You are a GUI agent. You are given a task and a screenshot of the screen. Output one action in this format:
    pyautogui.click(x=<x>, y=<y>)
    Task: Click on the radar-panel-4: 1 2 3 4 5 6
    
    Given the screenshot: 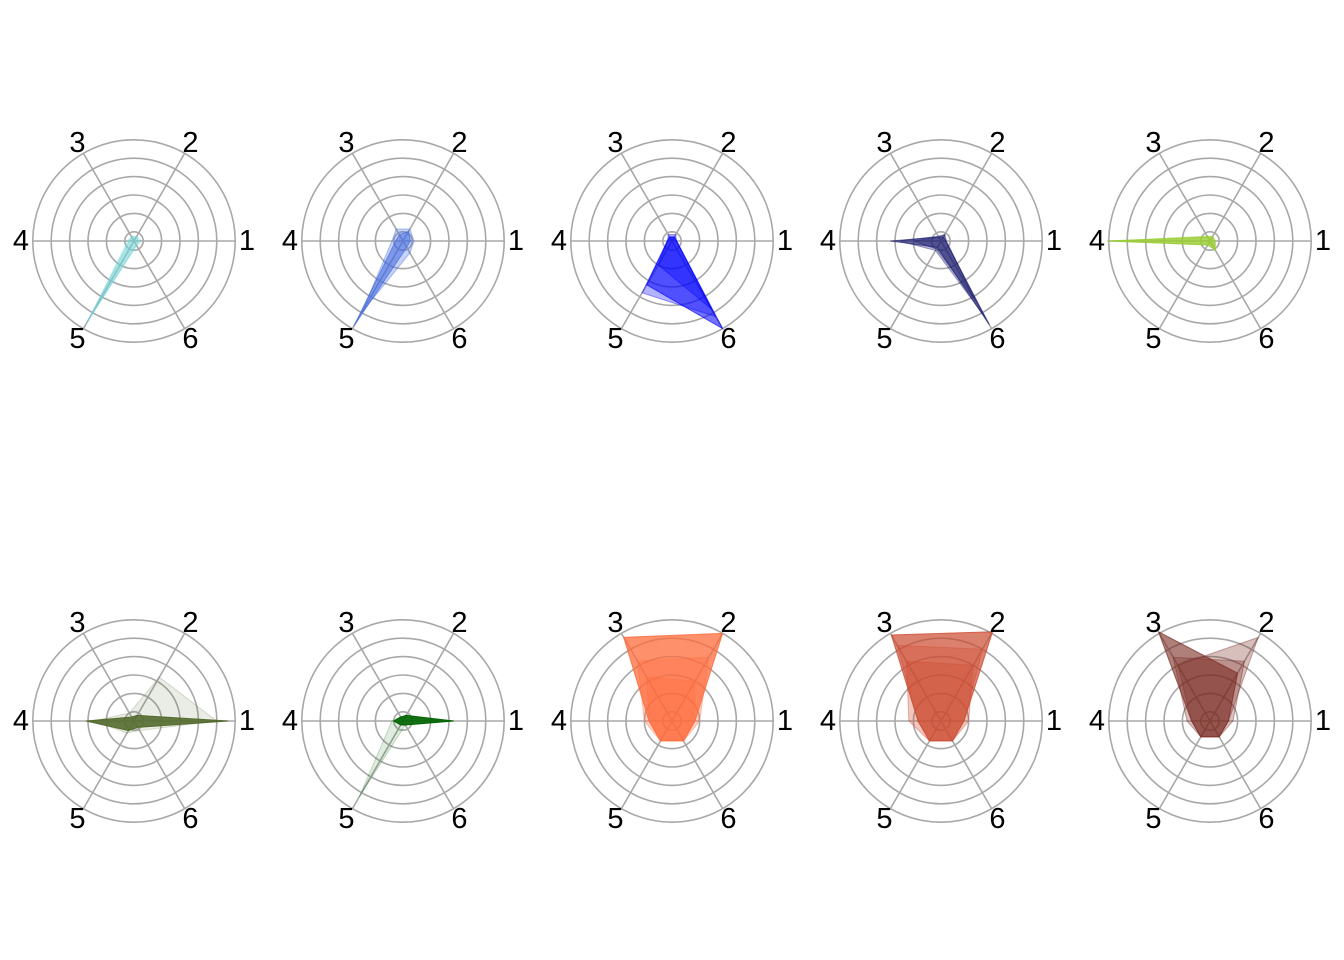 What is the action you would take?
    pyautogui.click(x=941, y=241)
    